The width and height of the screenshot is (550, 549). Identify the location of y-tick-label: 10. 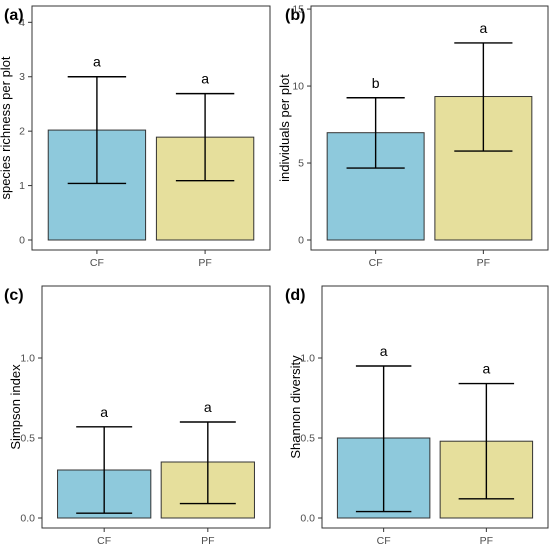
(298, 87).